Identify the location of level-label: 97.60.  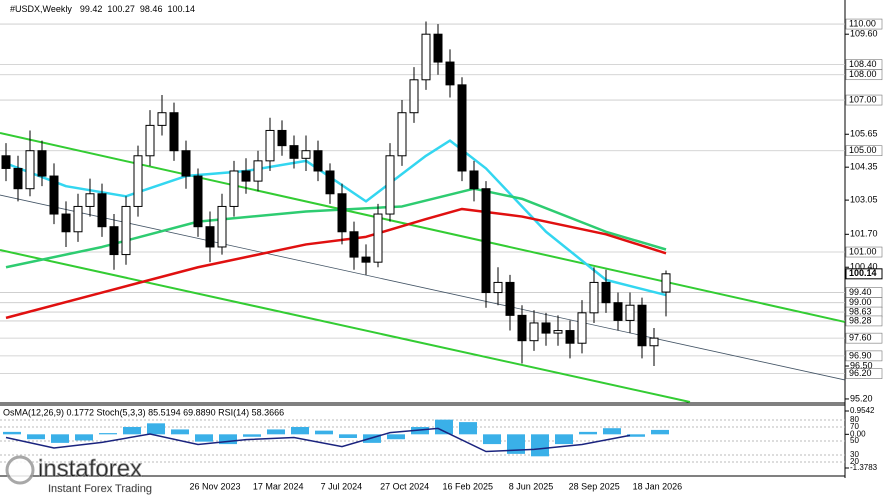
(860, 338).